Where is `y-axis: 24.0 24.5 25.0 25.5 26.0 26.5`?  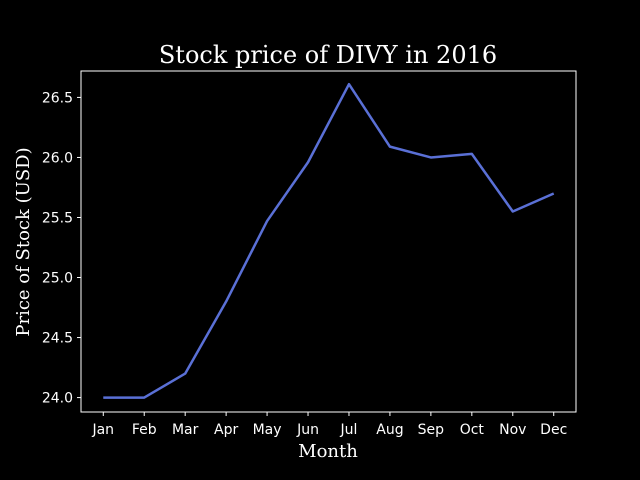 y-axis: 24.0 24.5 25.0 25.5 26.0 26.5 is located at coordinates (61, 248).